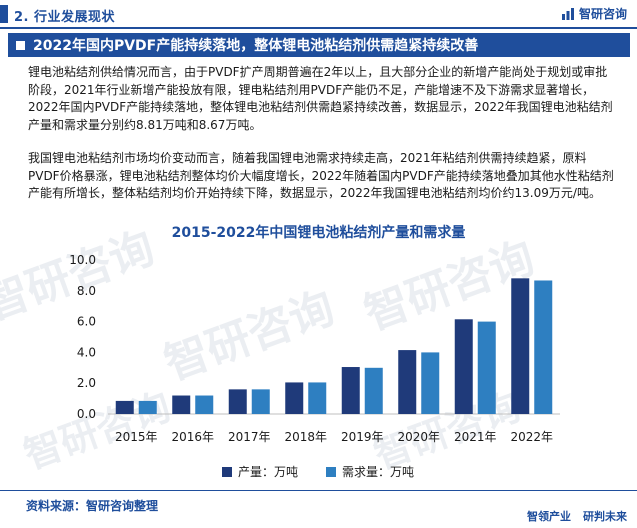  What do you see at coordinates (86, 352) in the screenshot?
I see `y-tick-label: 4.0` at bounding box center [86, 352].